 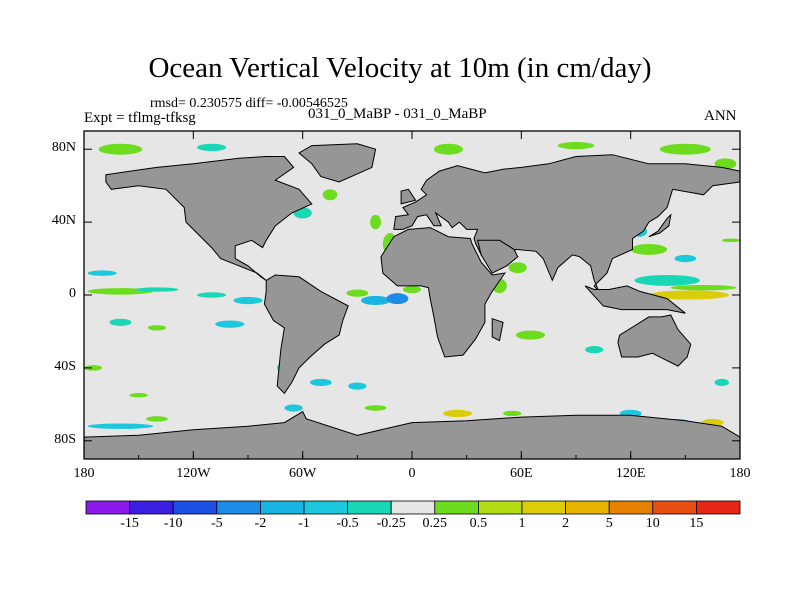 I want to click on land-arabia, so click(x=497, y=256).